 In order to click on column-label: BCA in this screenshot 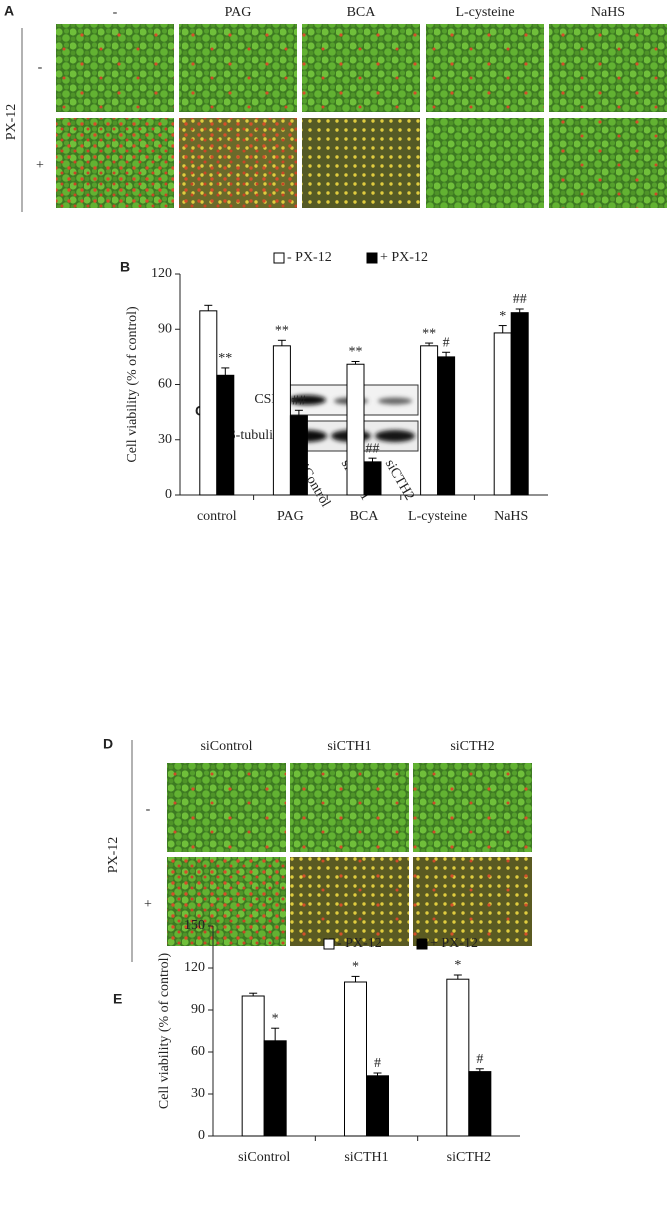, I will do `click(362, 12)`.